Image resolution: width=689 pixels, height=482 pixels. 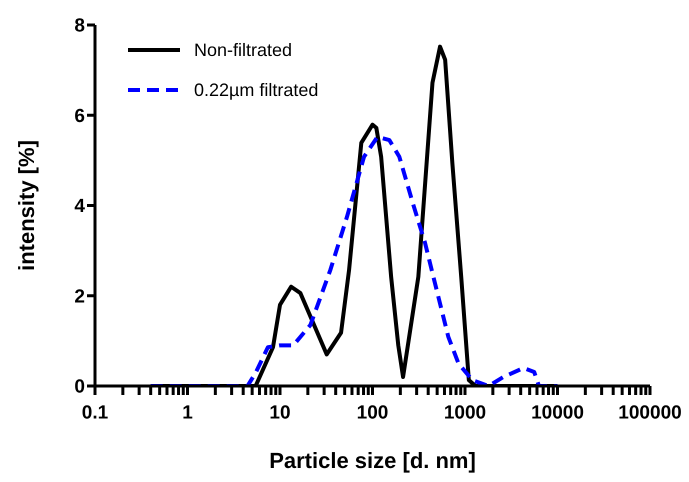 What do you see at coordinates (557, 413) in the screenshot?
I see `x-tick-label: 10000` at bounding box center [557, 413].